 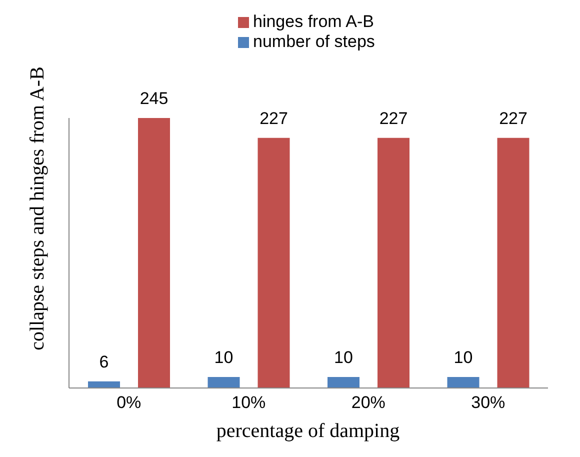 What do you see at coordinates (249, 402) in the screenshot?
I see `x-tick-label: 10%` at bounding box center [249, 402].